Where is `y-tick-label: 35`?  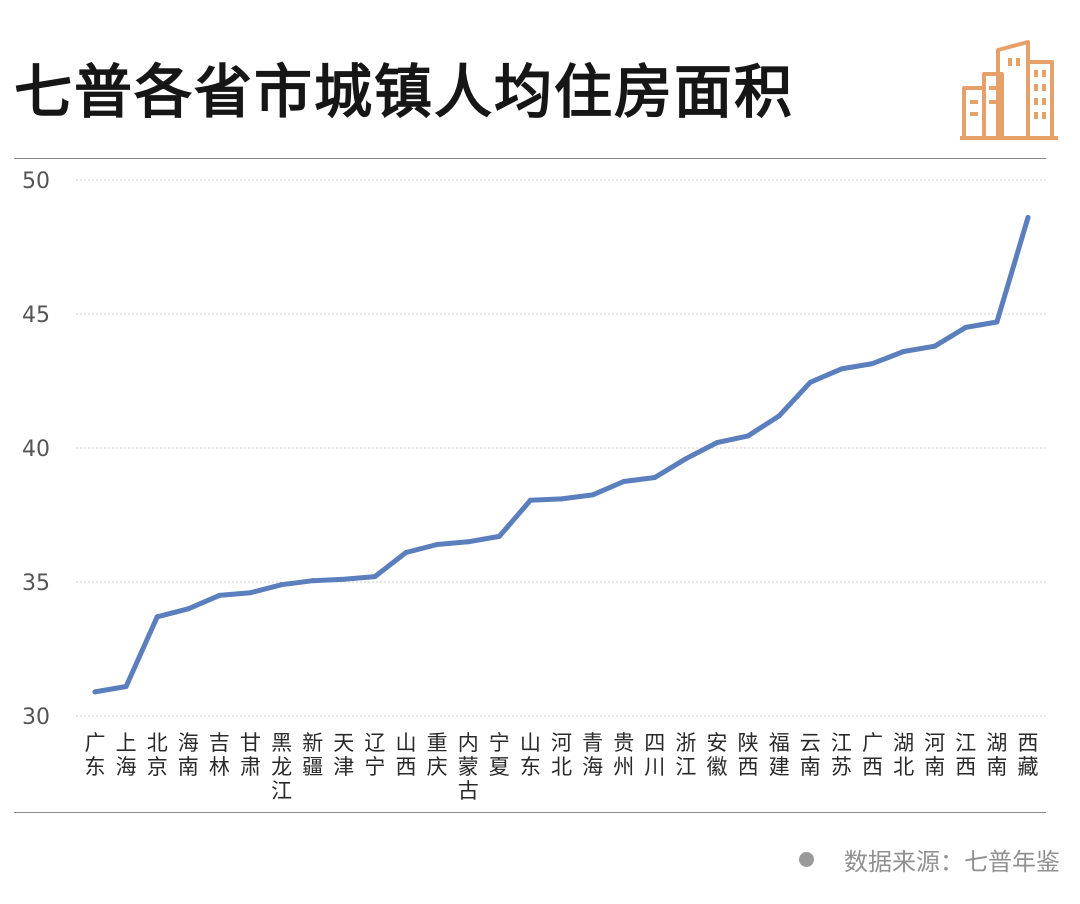
y-tick-label: 35 is located at coordinates (36, 583).